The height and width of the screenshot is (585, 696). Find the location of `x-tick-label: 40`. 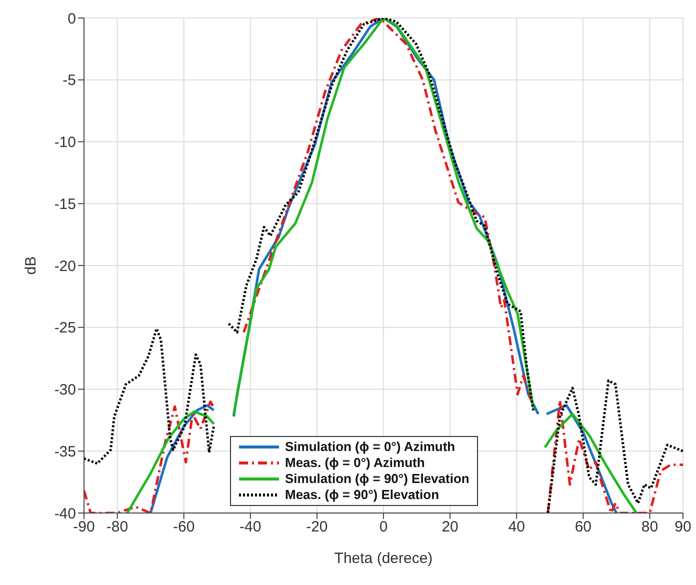

x-tick-label: 40 is located at coordinates (516, 527).